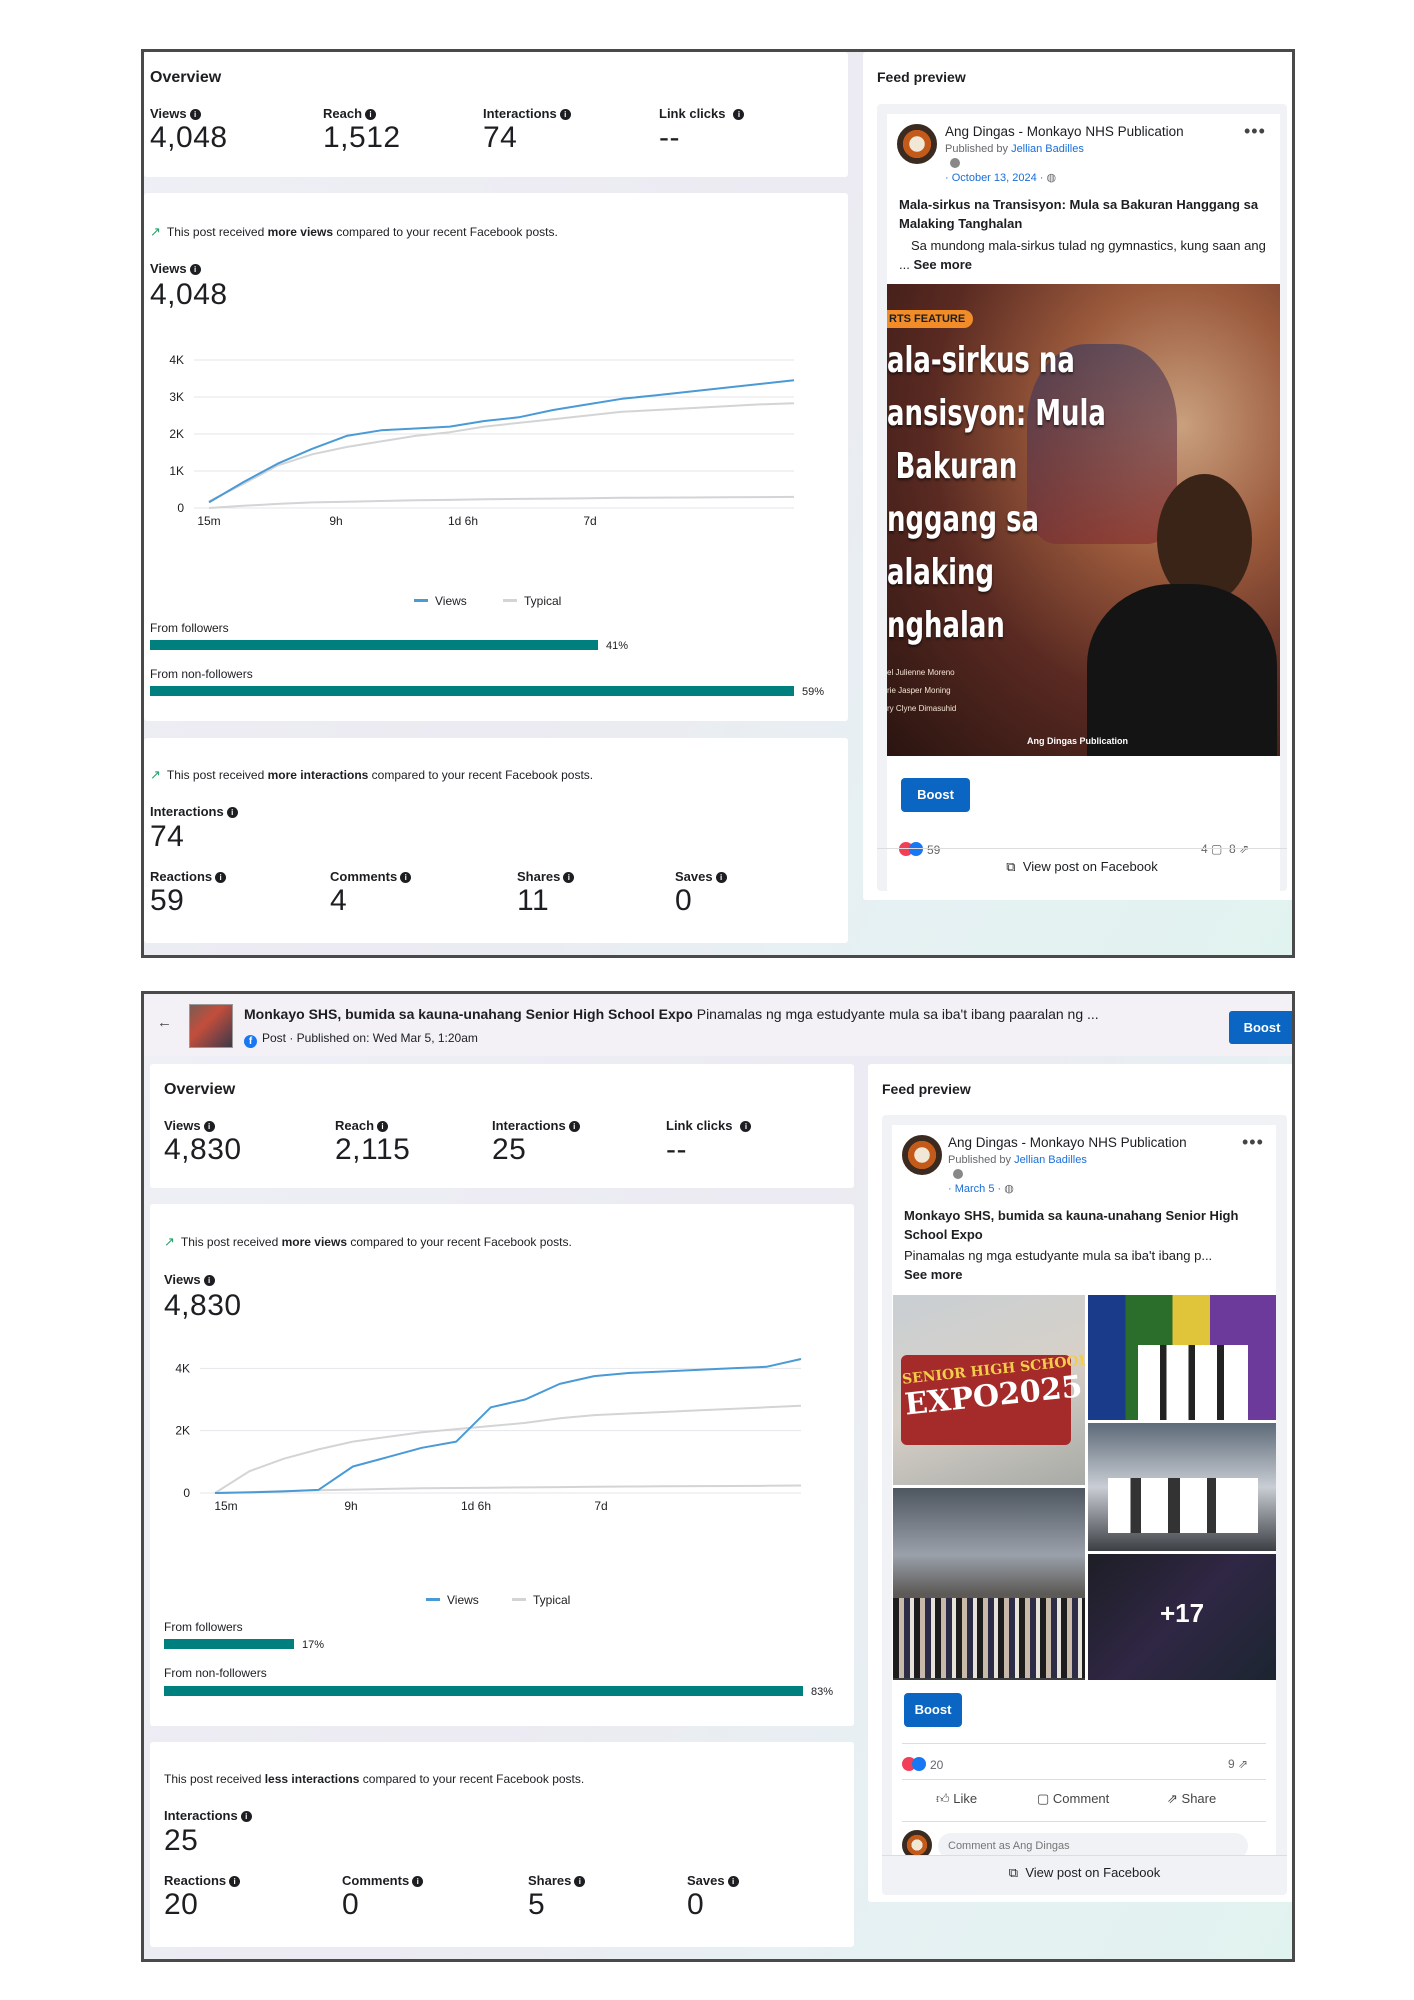  I want to click on shares-count: 9 ⇗, so click(1238, 1764).